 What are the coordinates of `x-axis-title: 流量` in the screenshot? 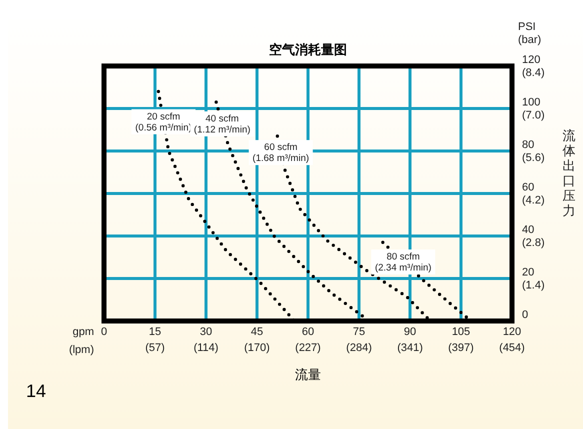 It's located at (308, 374).